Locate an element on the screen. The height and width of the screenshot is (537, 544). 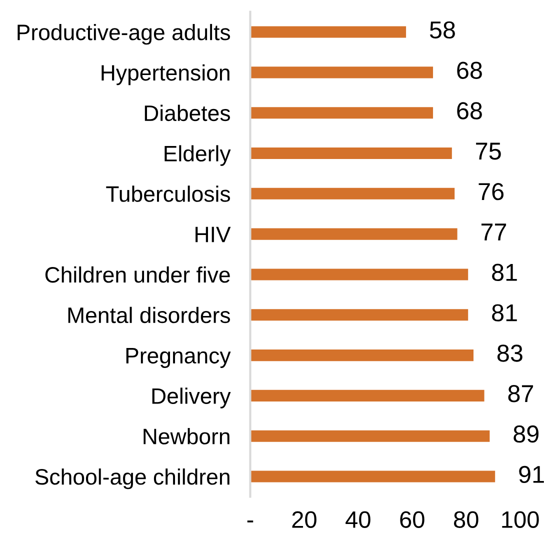
x-tick-label: 40 is located at coordinates (358, 519).